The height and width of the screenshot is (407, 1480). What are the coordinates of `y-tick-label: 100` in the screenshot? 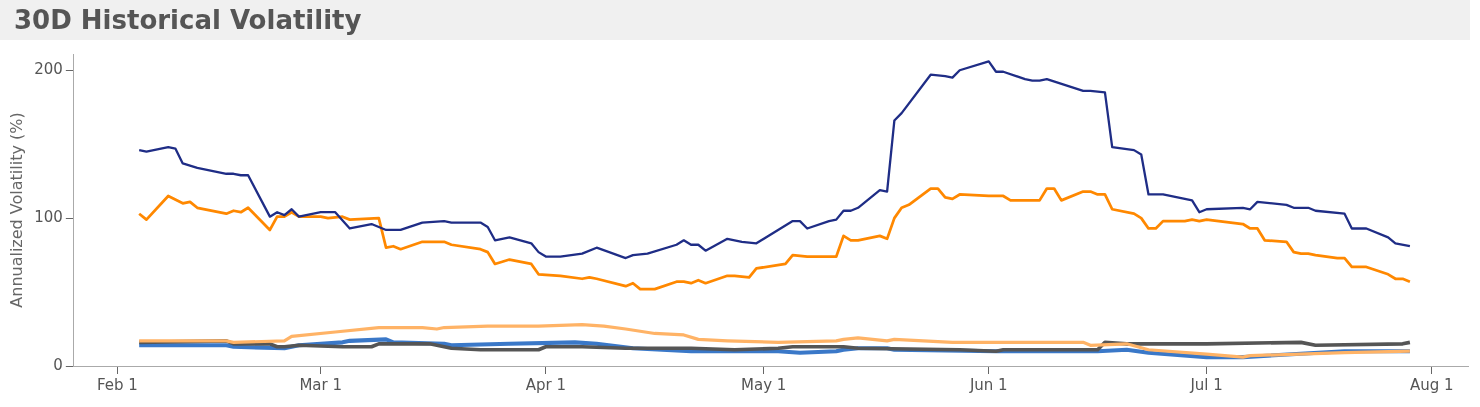 It's located at (48, 217).